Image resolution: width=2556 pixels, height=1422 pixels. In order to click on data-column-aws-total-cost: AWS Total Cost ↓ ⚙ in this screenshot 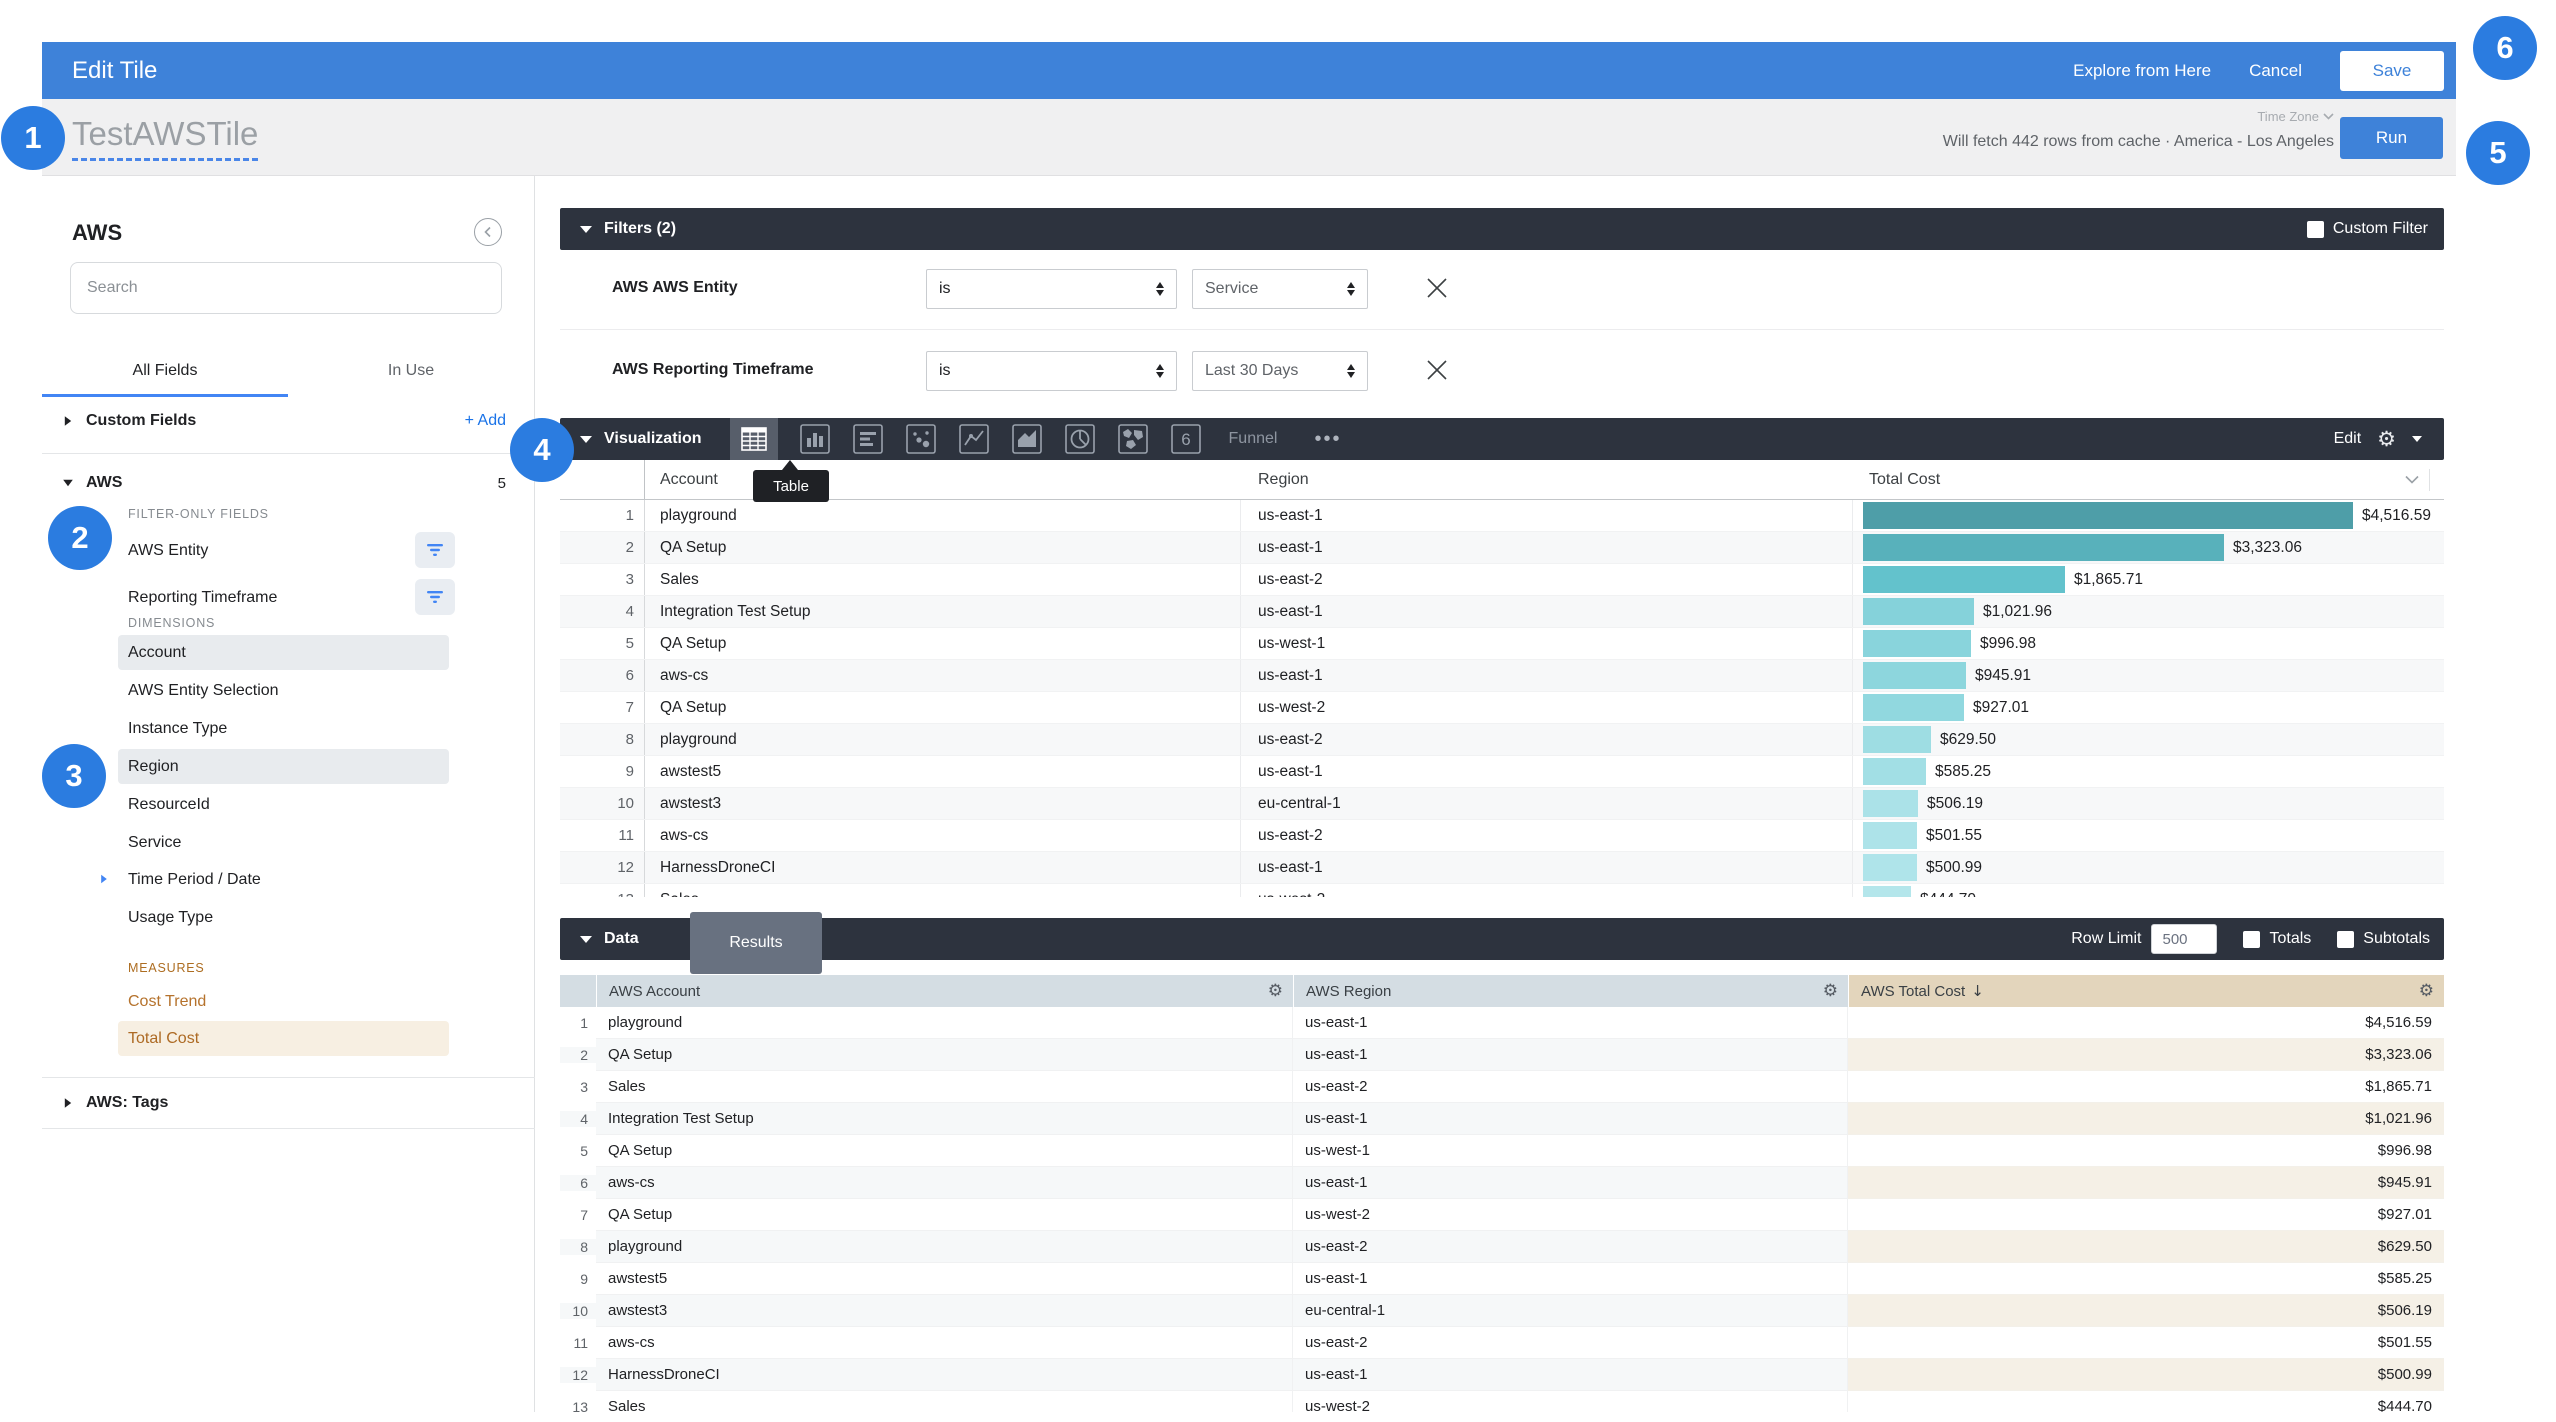, I will do `click(2146, 991)`.